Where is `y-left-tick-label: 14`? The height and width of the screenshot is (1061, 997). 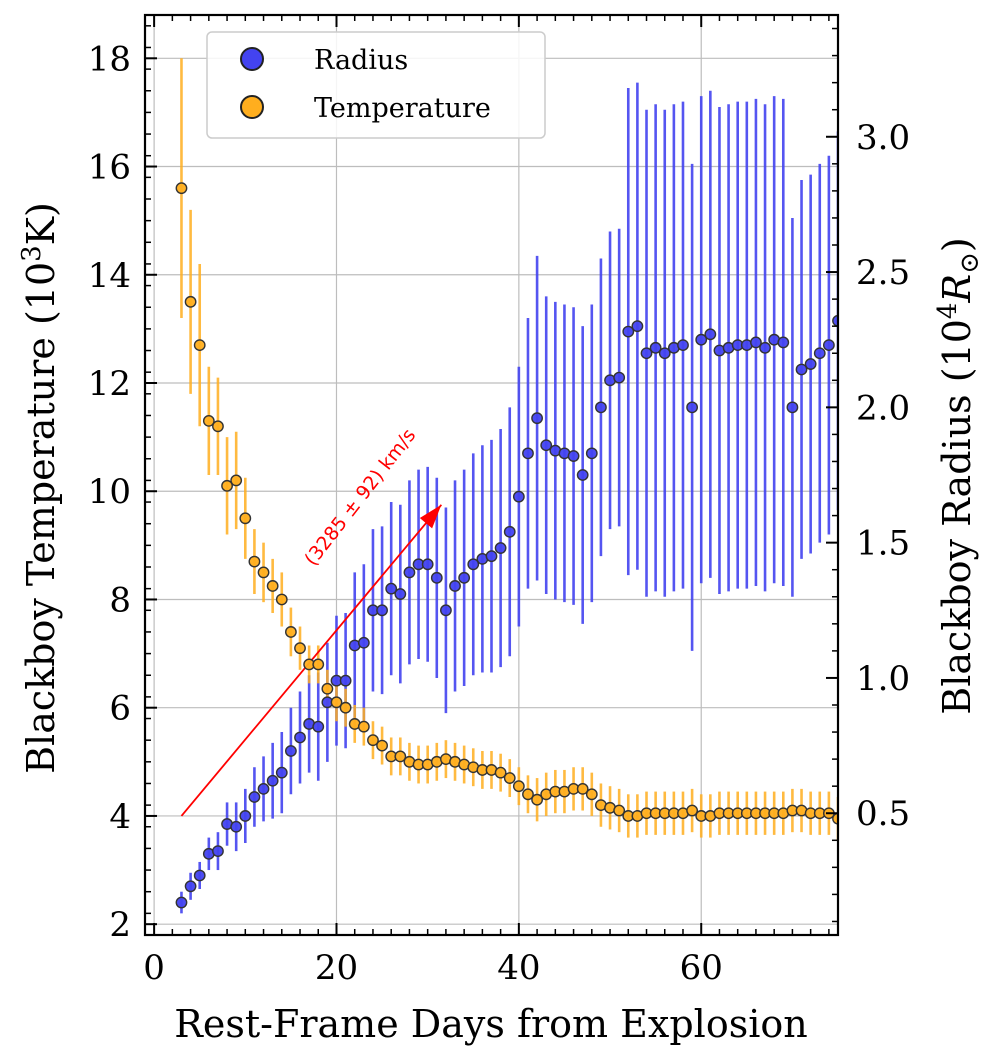 y-left-tick-label: 14 is located at coordinates (109, 276).